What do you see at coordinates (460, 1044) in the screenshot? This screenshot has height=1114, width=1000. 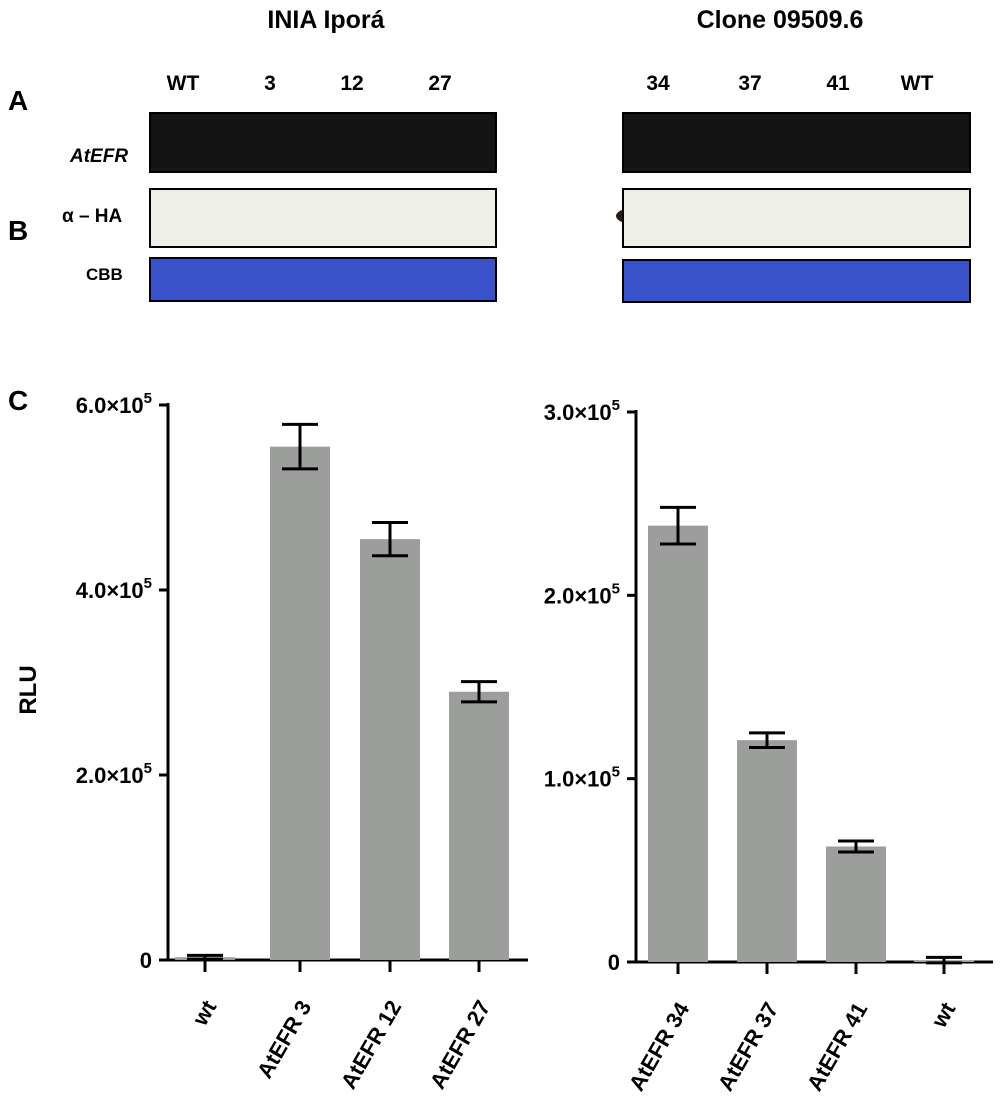 I see `x-tick-label: AtEFR 27` at bounding box center [460, 1044].